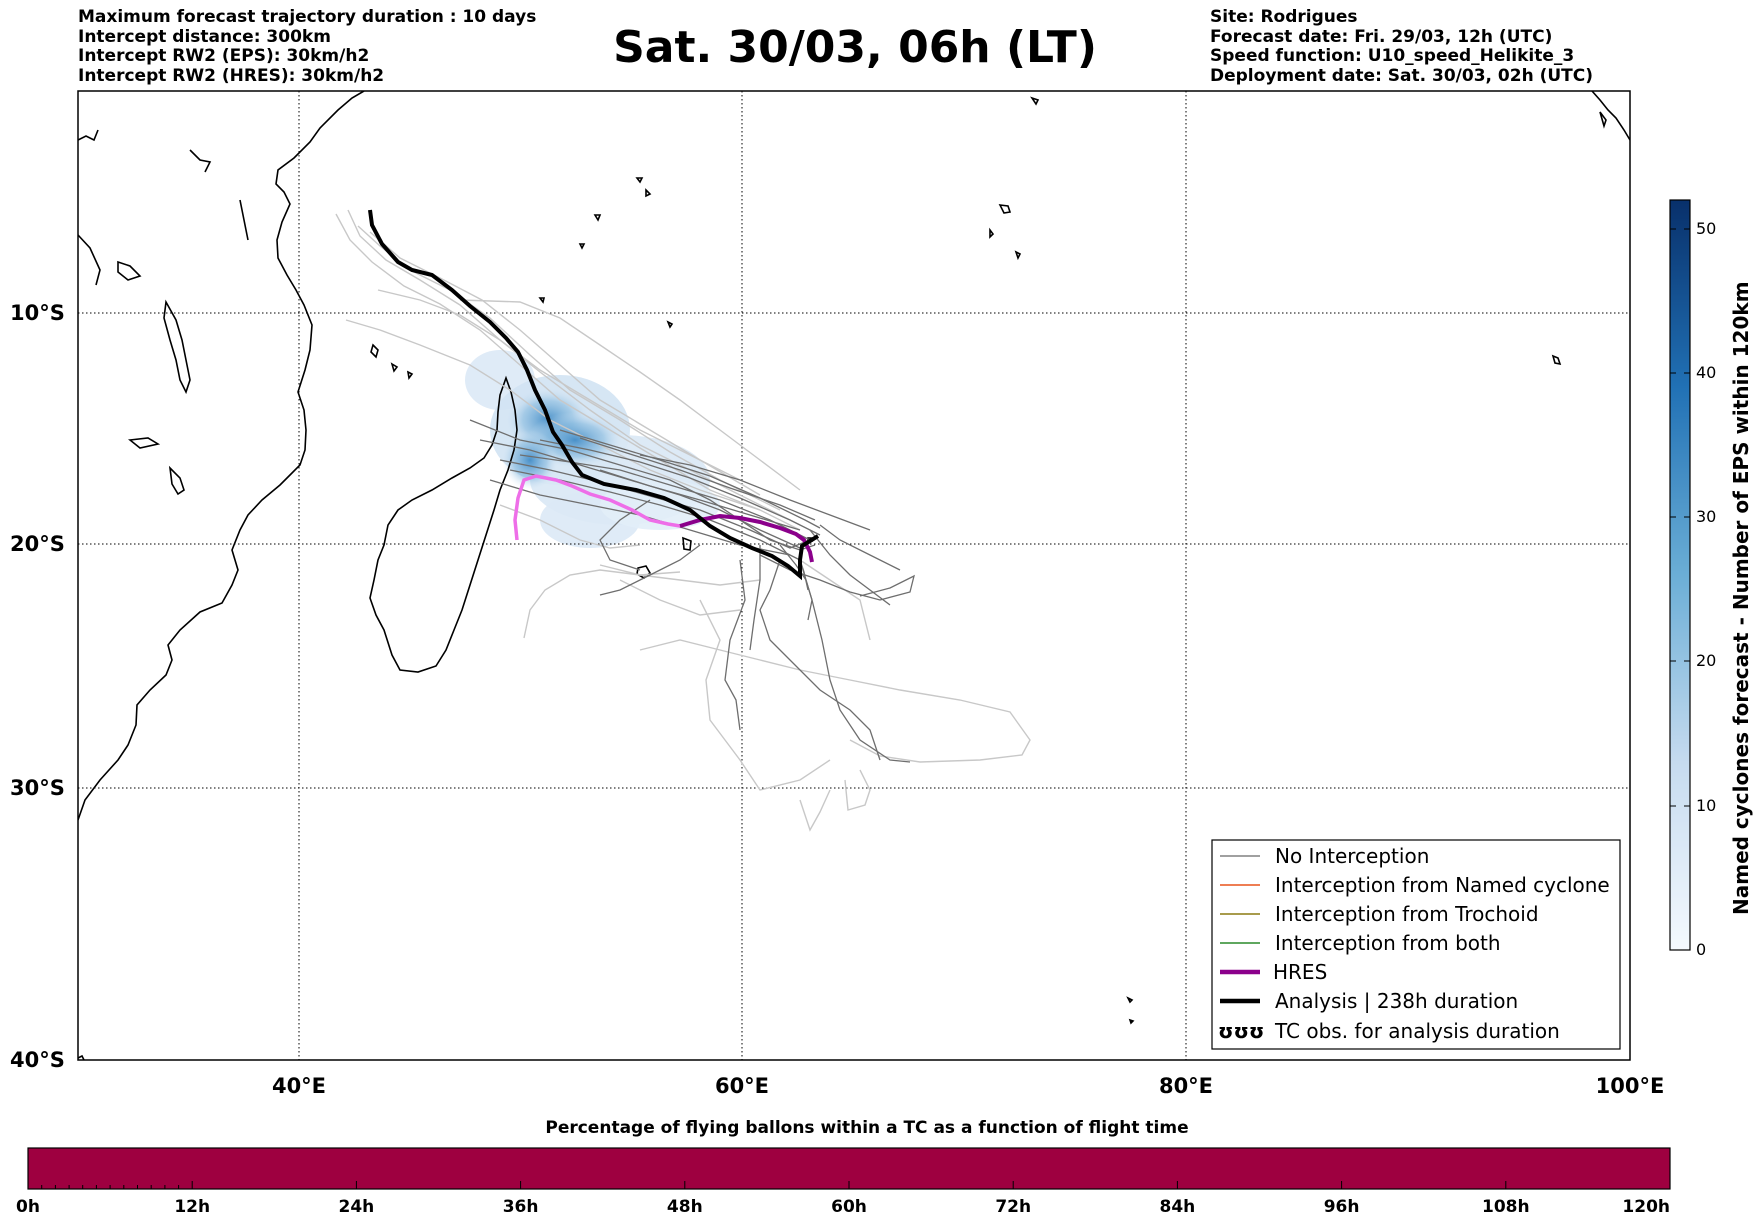 Image resolution: width=1754 pixels, height=1223 pixels. What do you see at coordinates (1506, 1207) in the screenshot?
I see `timeline-tick: 108h` at bounding box center [1506, 1207].